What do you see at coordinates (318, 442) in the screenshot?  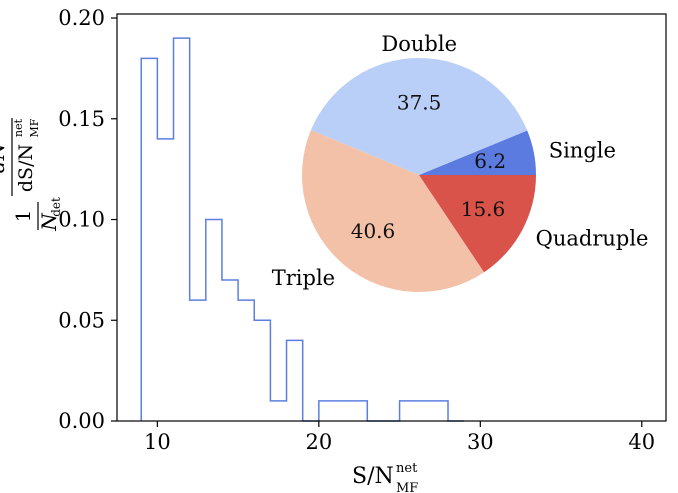 I see `x-tick-label: 20` at bounding box center [318, 442].